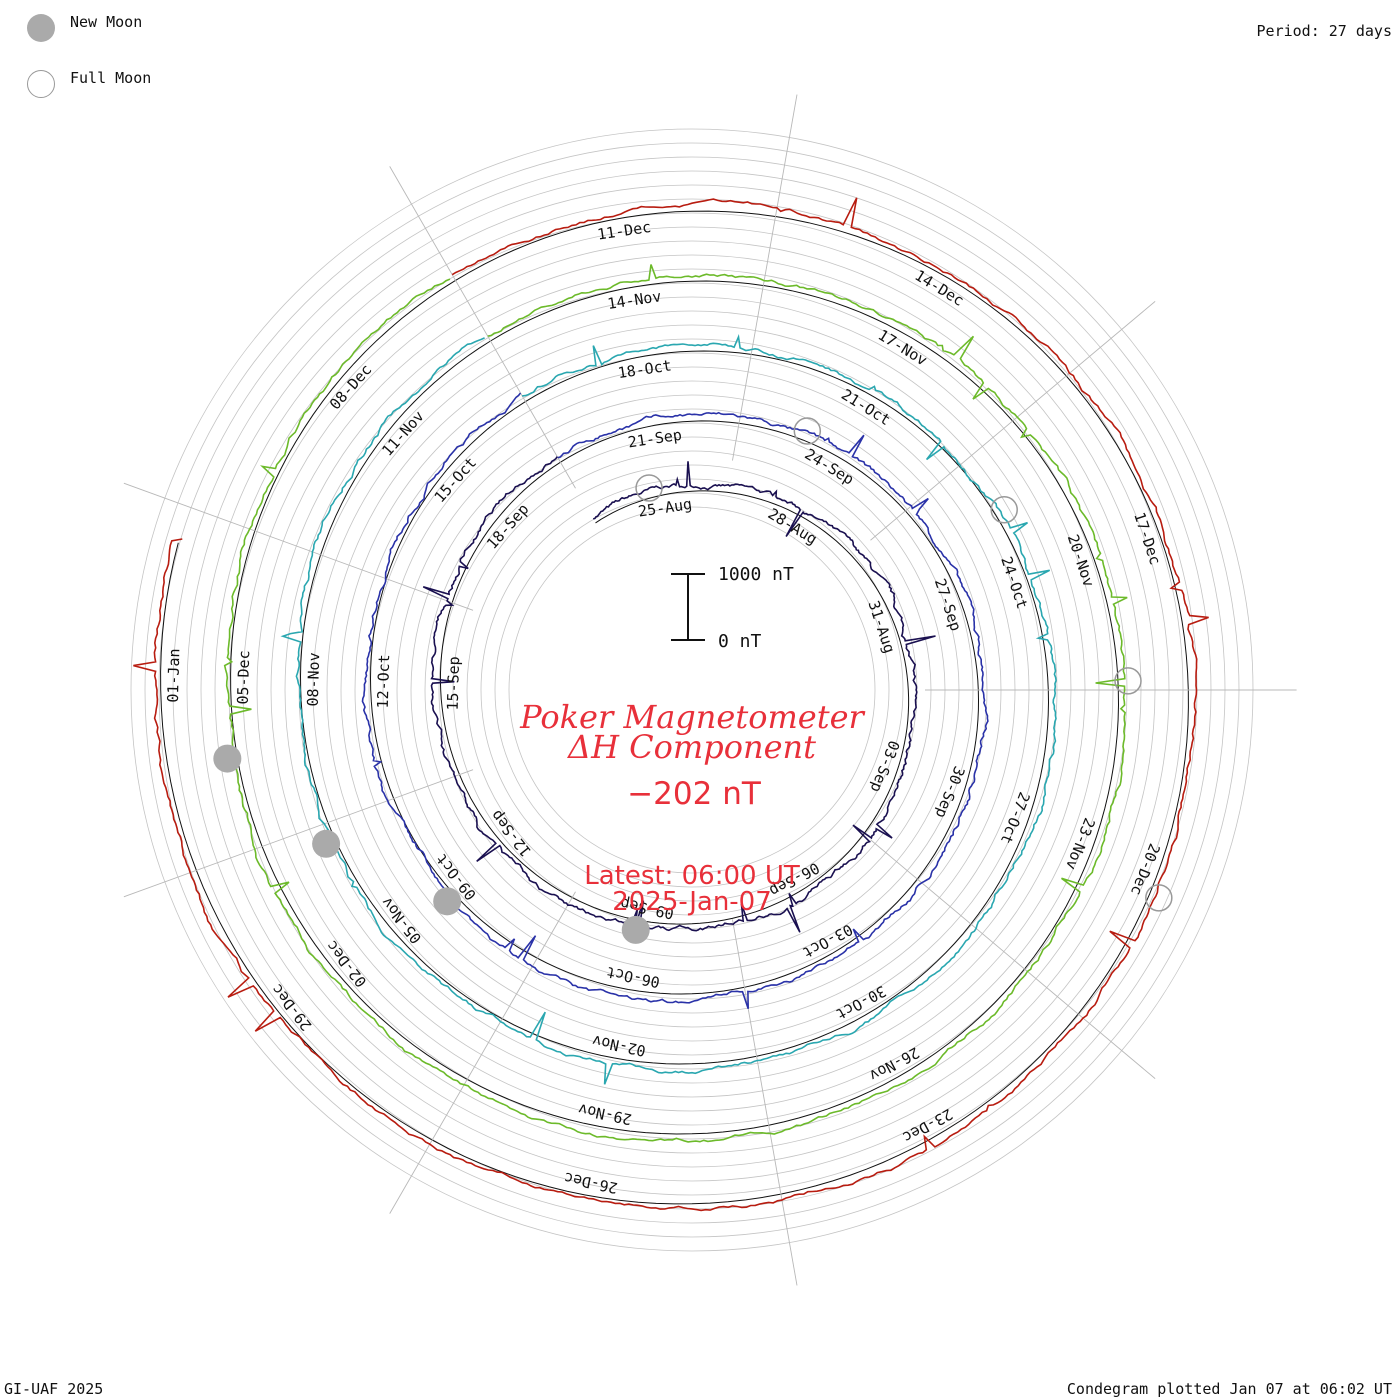 The width and height of the screenshot is (1400, 1400). Describe the element at coordinates (455, 480) in the screenshot. I see `date-label: 15-Oct` at that location.